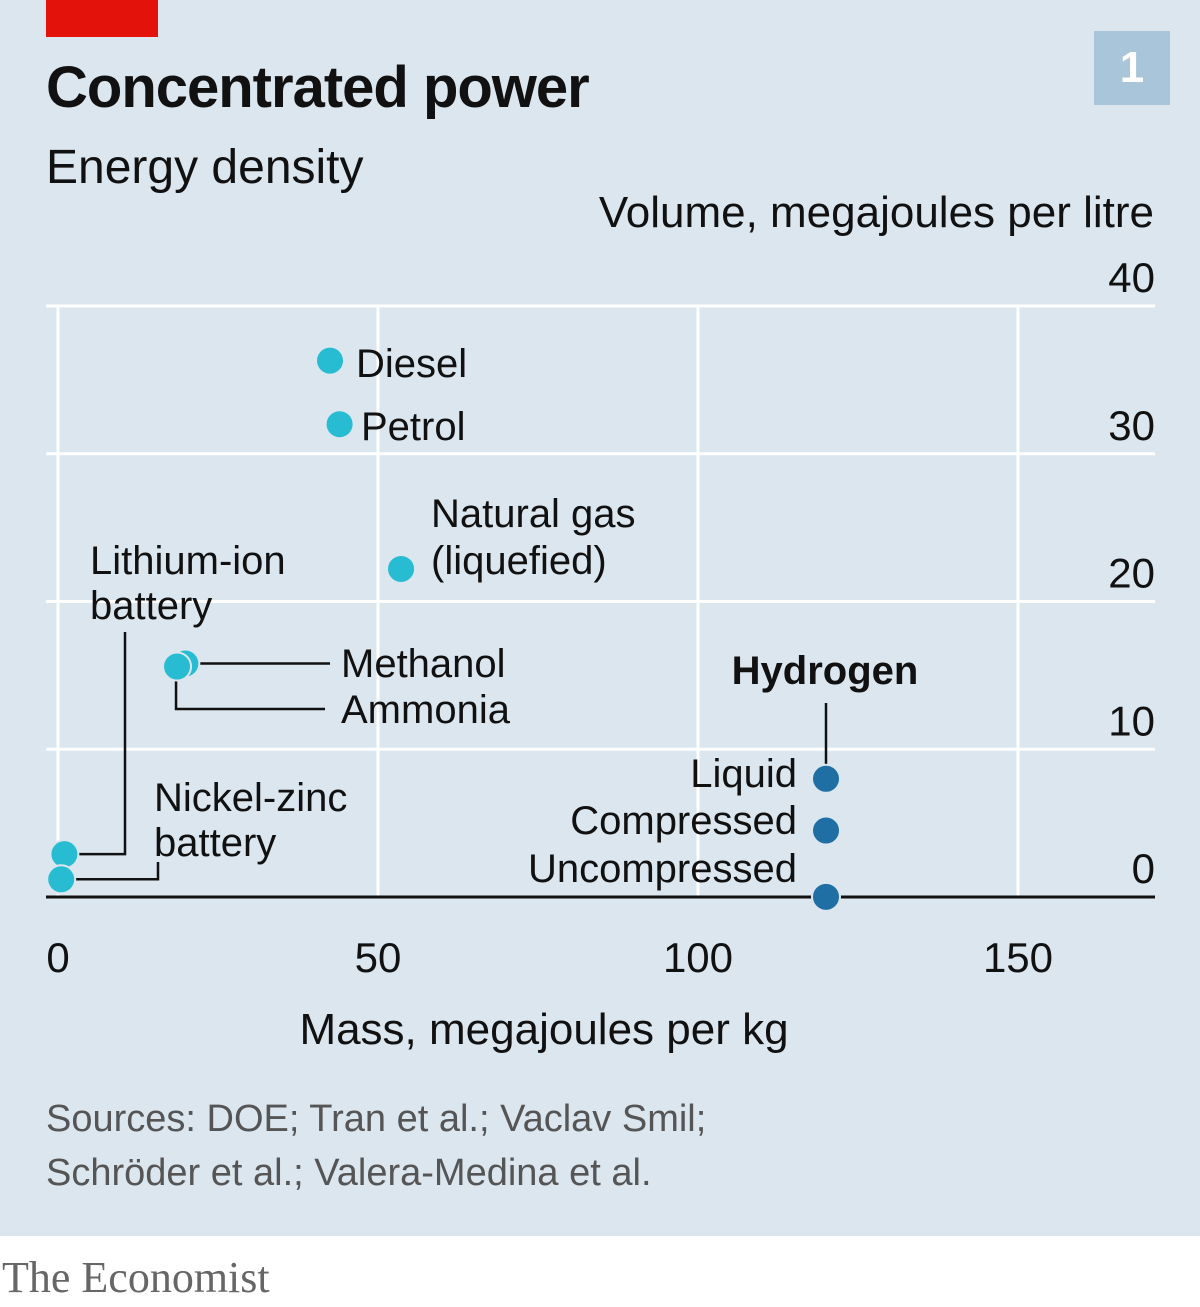  What do you see at coordinates (102, 18) in the screenshot?
I see `brand-red-bar` at bounding box center [102, 18].